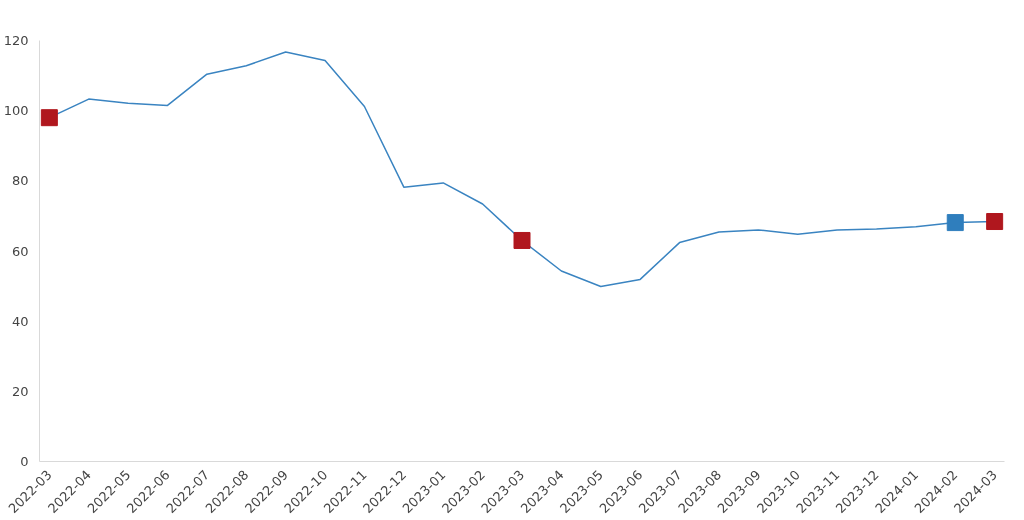 This screenshot has height=520, width=1024. Describe the element at coordinates (20, 321) in the screenshot. I see `y-tick-label: 40` at that location.